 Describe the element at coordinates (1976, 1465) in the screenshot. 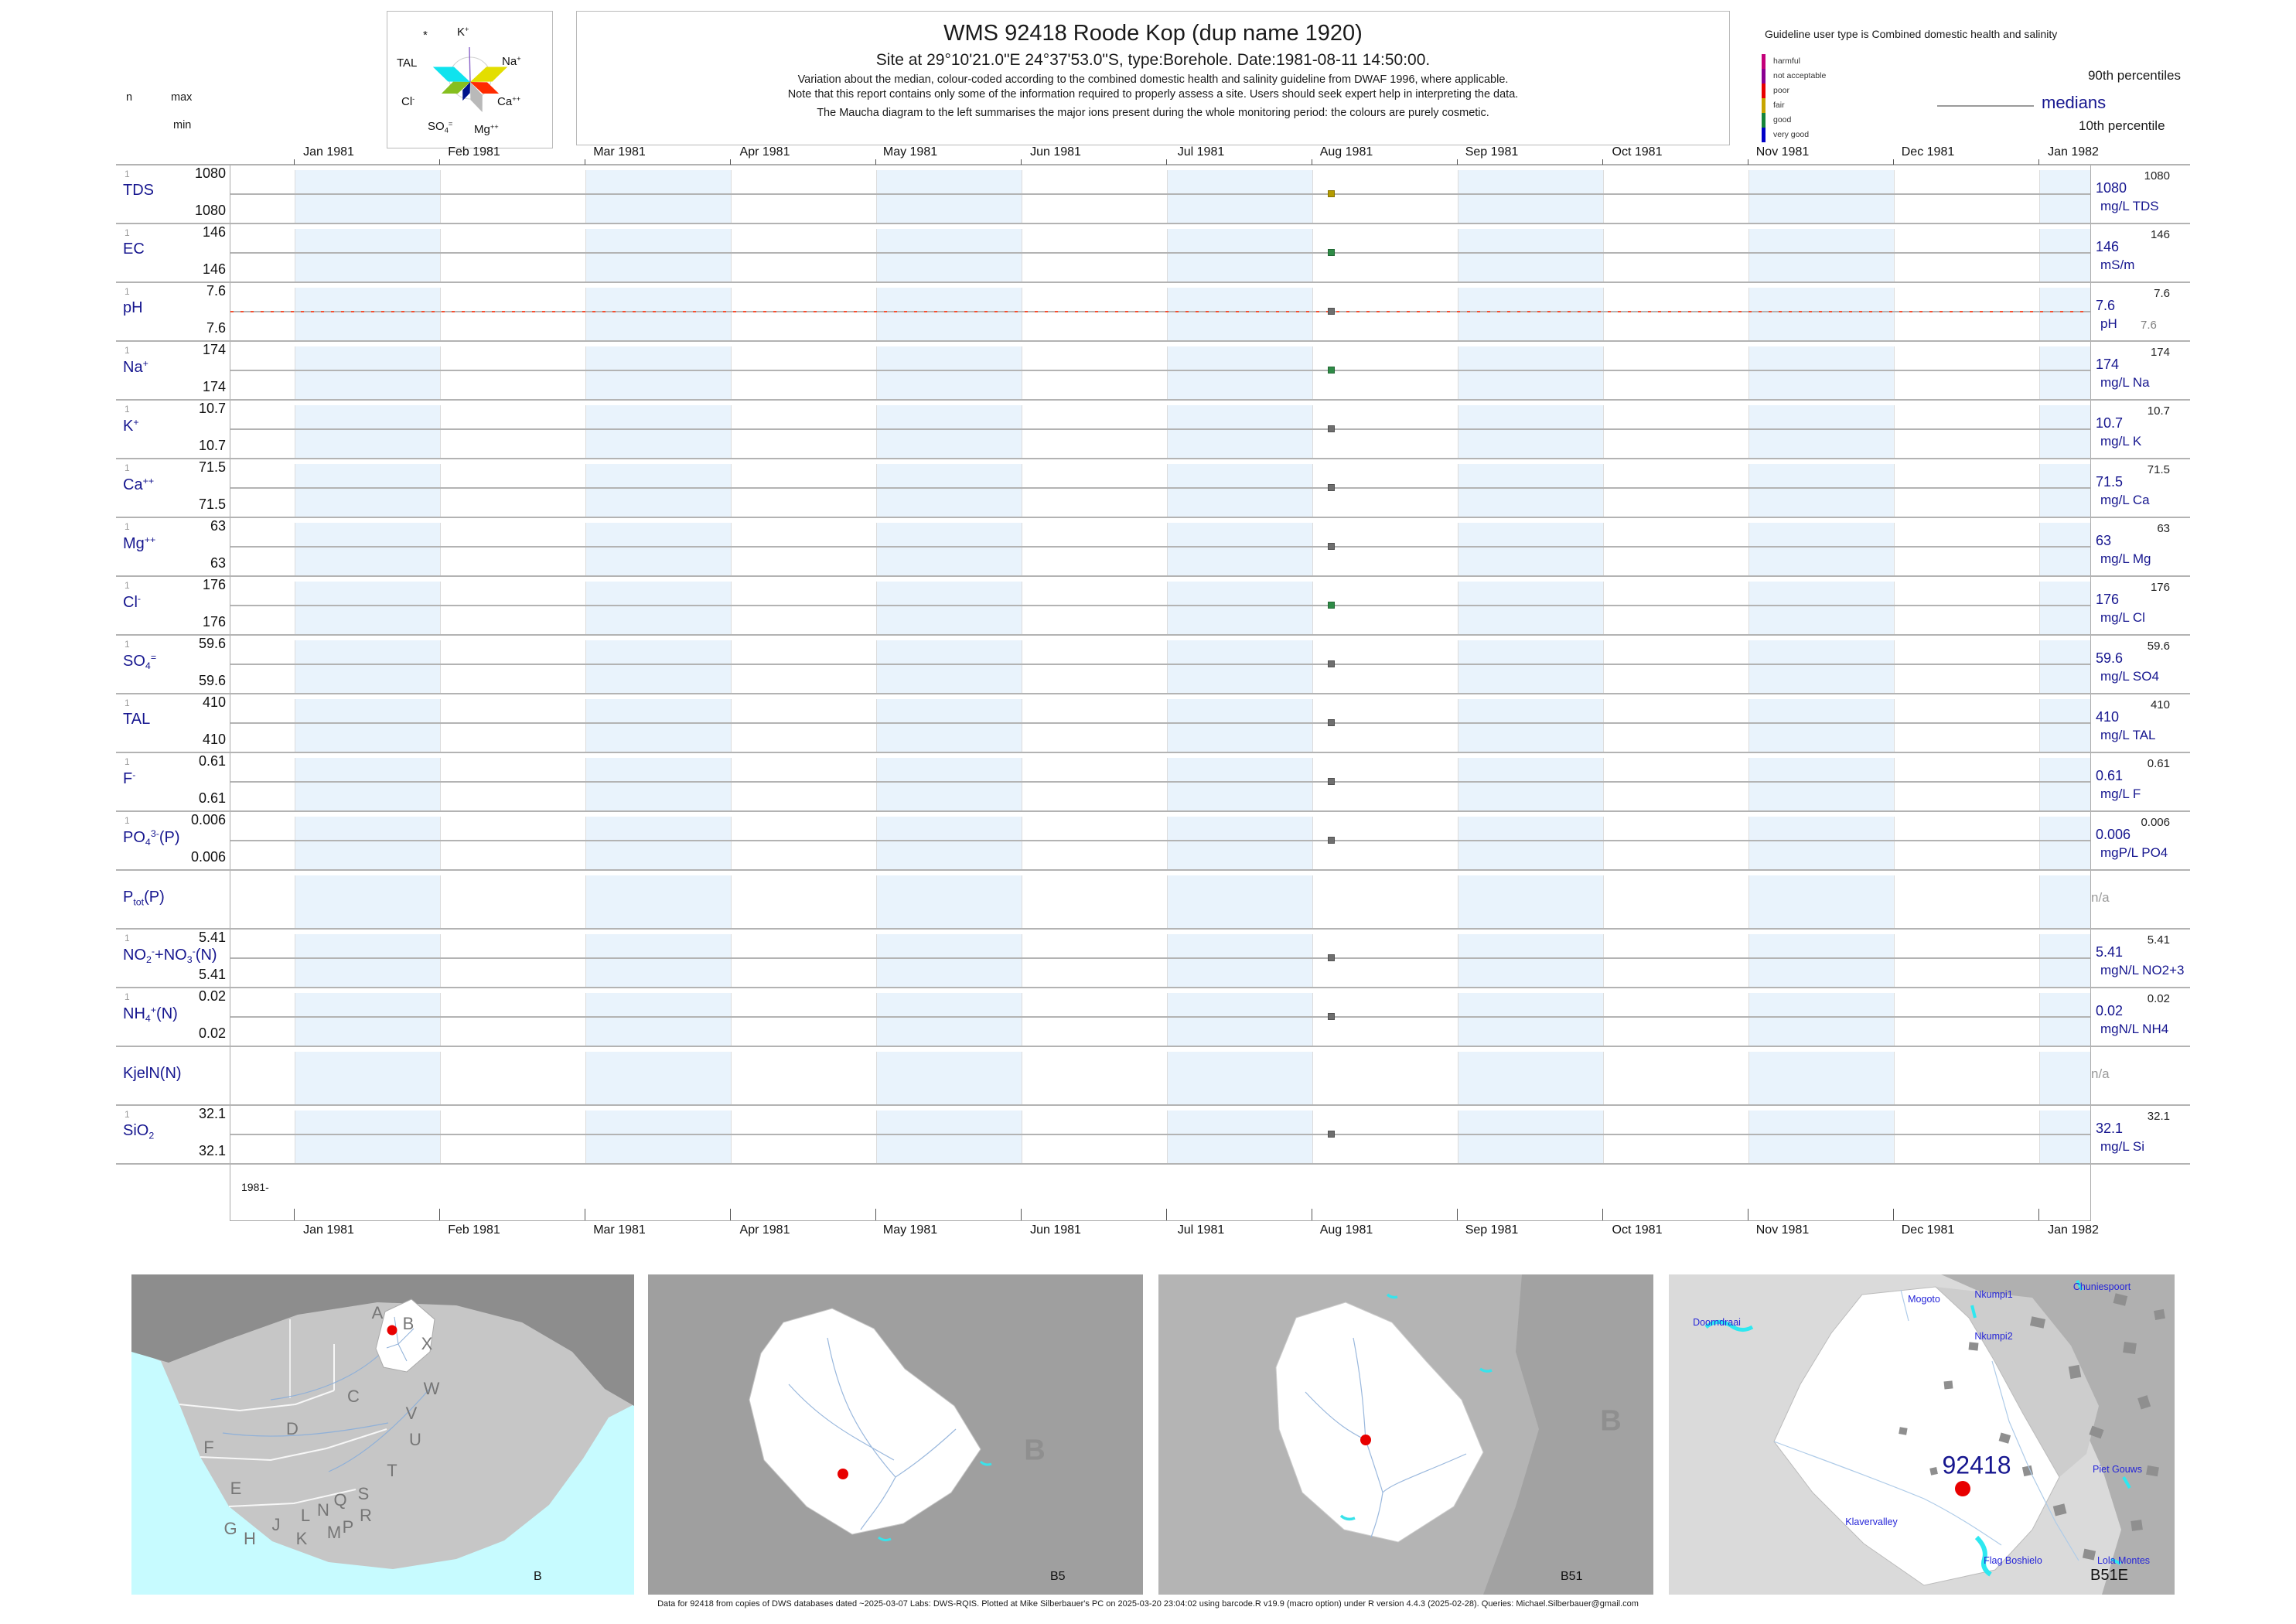

I see `station-number-label: 92418` at that location.